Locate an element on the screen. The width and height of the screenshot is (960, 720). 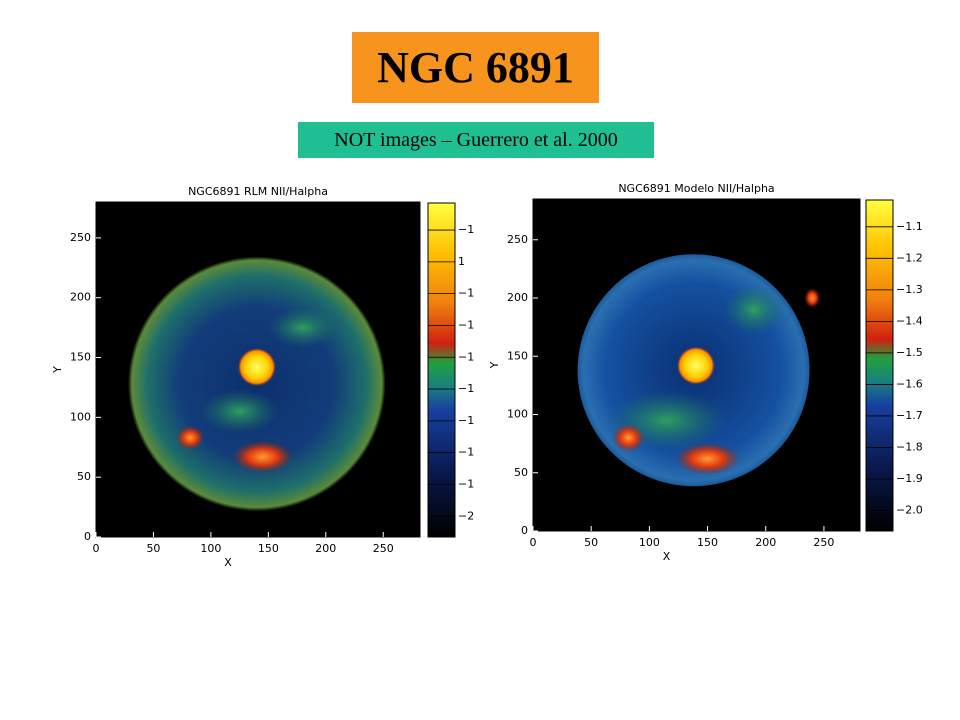
colorbar-label: −1.8 is located at coordinates (909, 446).